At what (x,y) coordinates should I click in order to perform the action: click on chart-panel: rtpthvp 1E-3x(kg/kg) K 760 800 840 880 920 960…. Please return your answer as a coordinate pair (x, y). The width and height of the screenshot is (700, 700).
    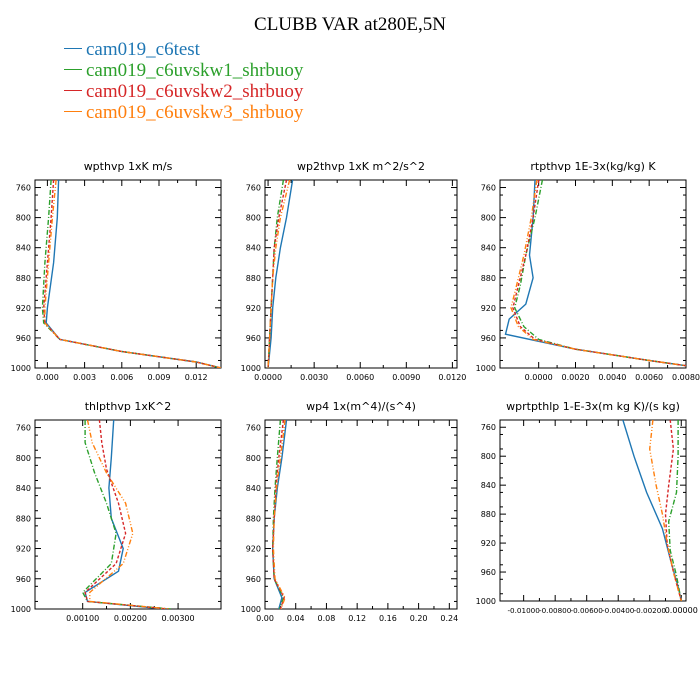
    Looking at the image, I should click on (588, 271).